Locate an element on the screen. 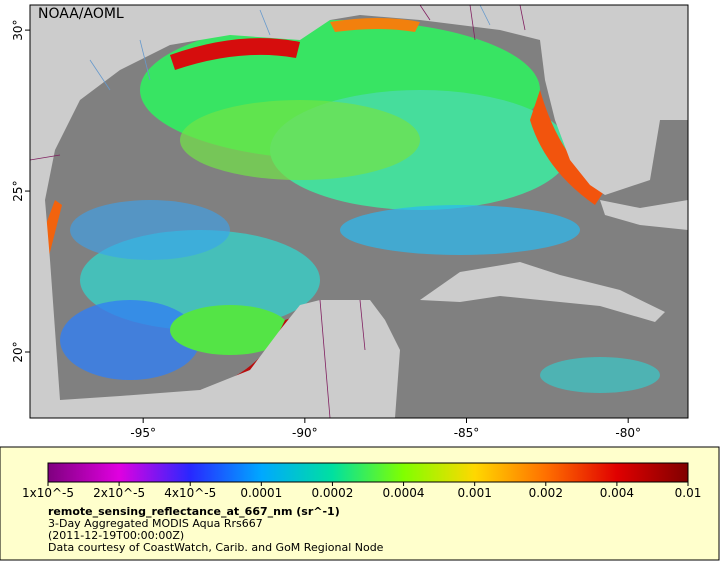  watermark: NOAA/AOML is located at coordinates (81, 14).